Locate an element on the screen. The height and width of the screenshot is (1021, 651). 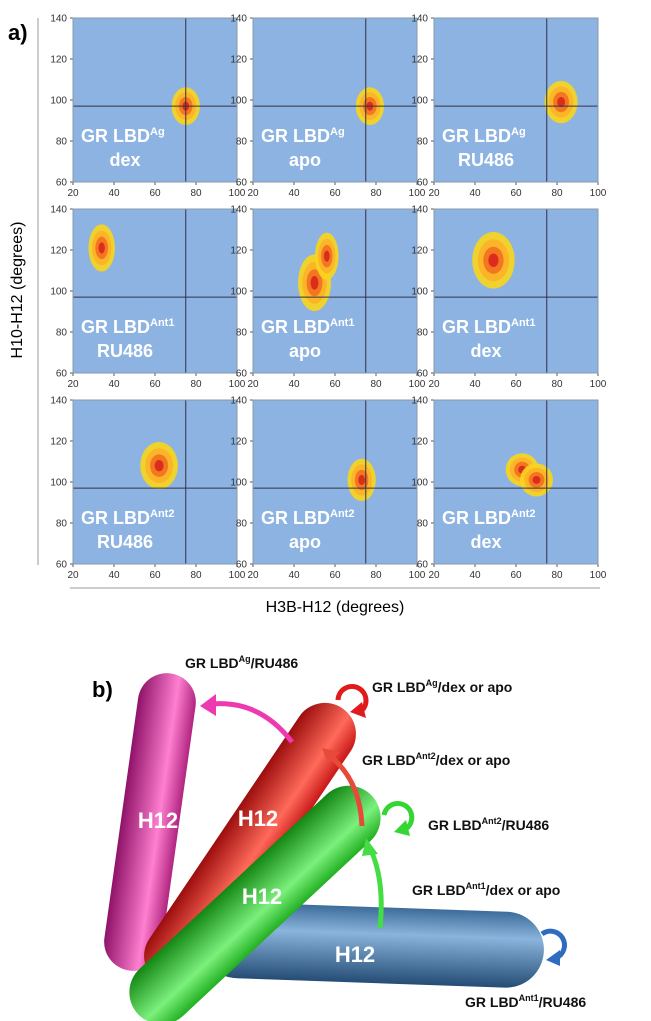
annotation: GR LBDAg/RU486 is located at coordinates (241, 662).